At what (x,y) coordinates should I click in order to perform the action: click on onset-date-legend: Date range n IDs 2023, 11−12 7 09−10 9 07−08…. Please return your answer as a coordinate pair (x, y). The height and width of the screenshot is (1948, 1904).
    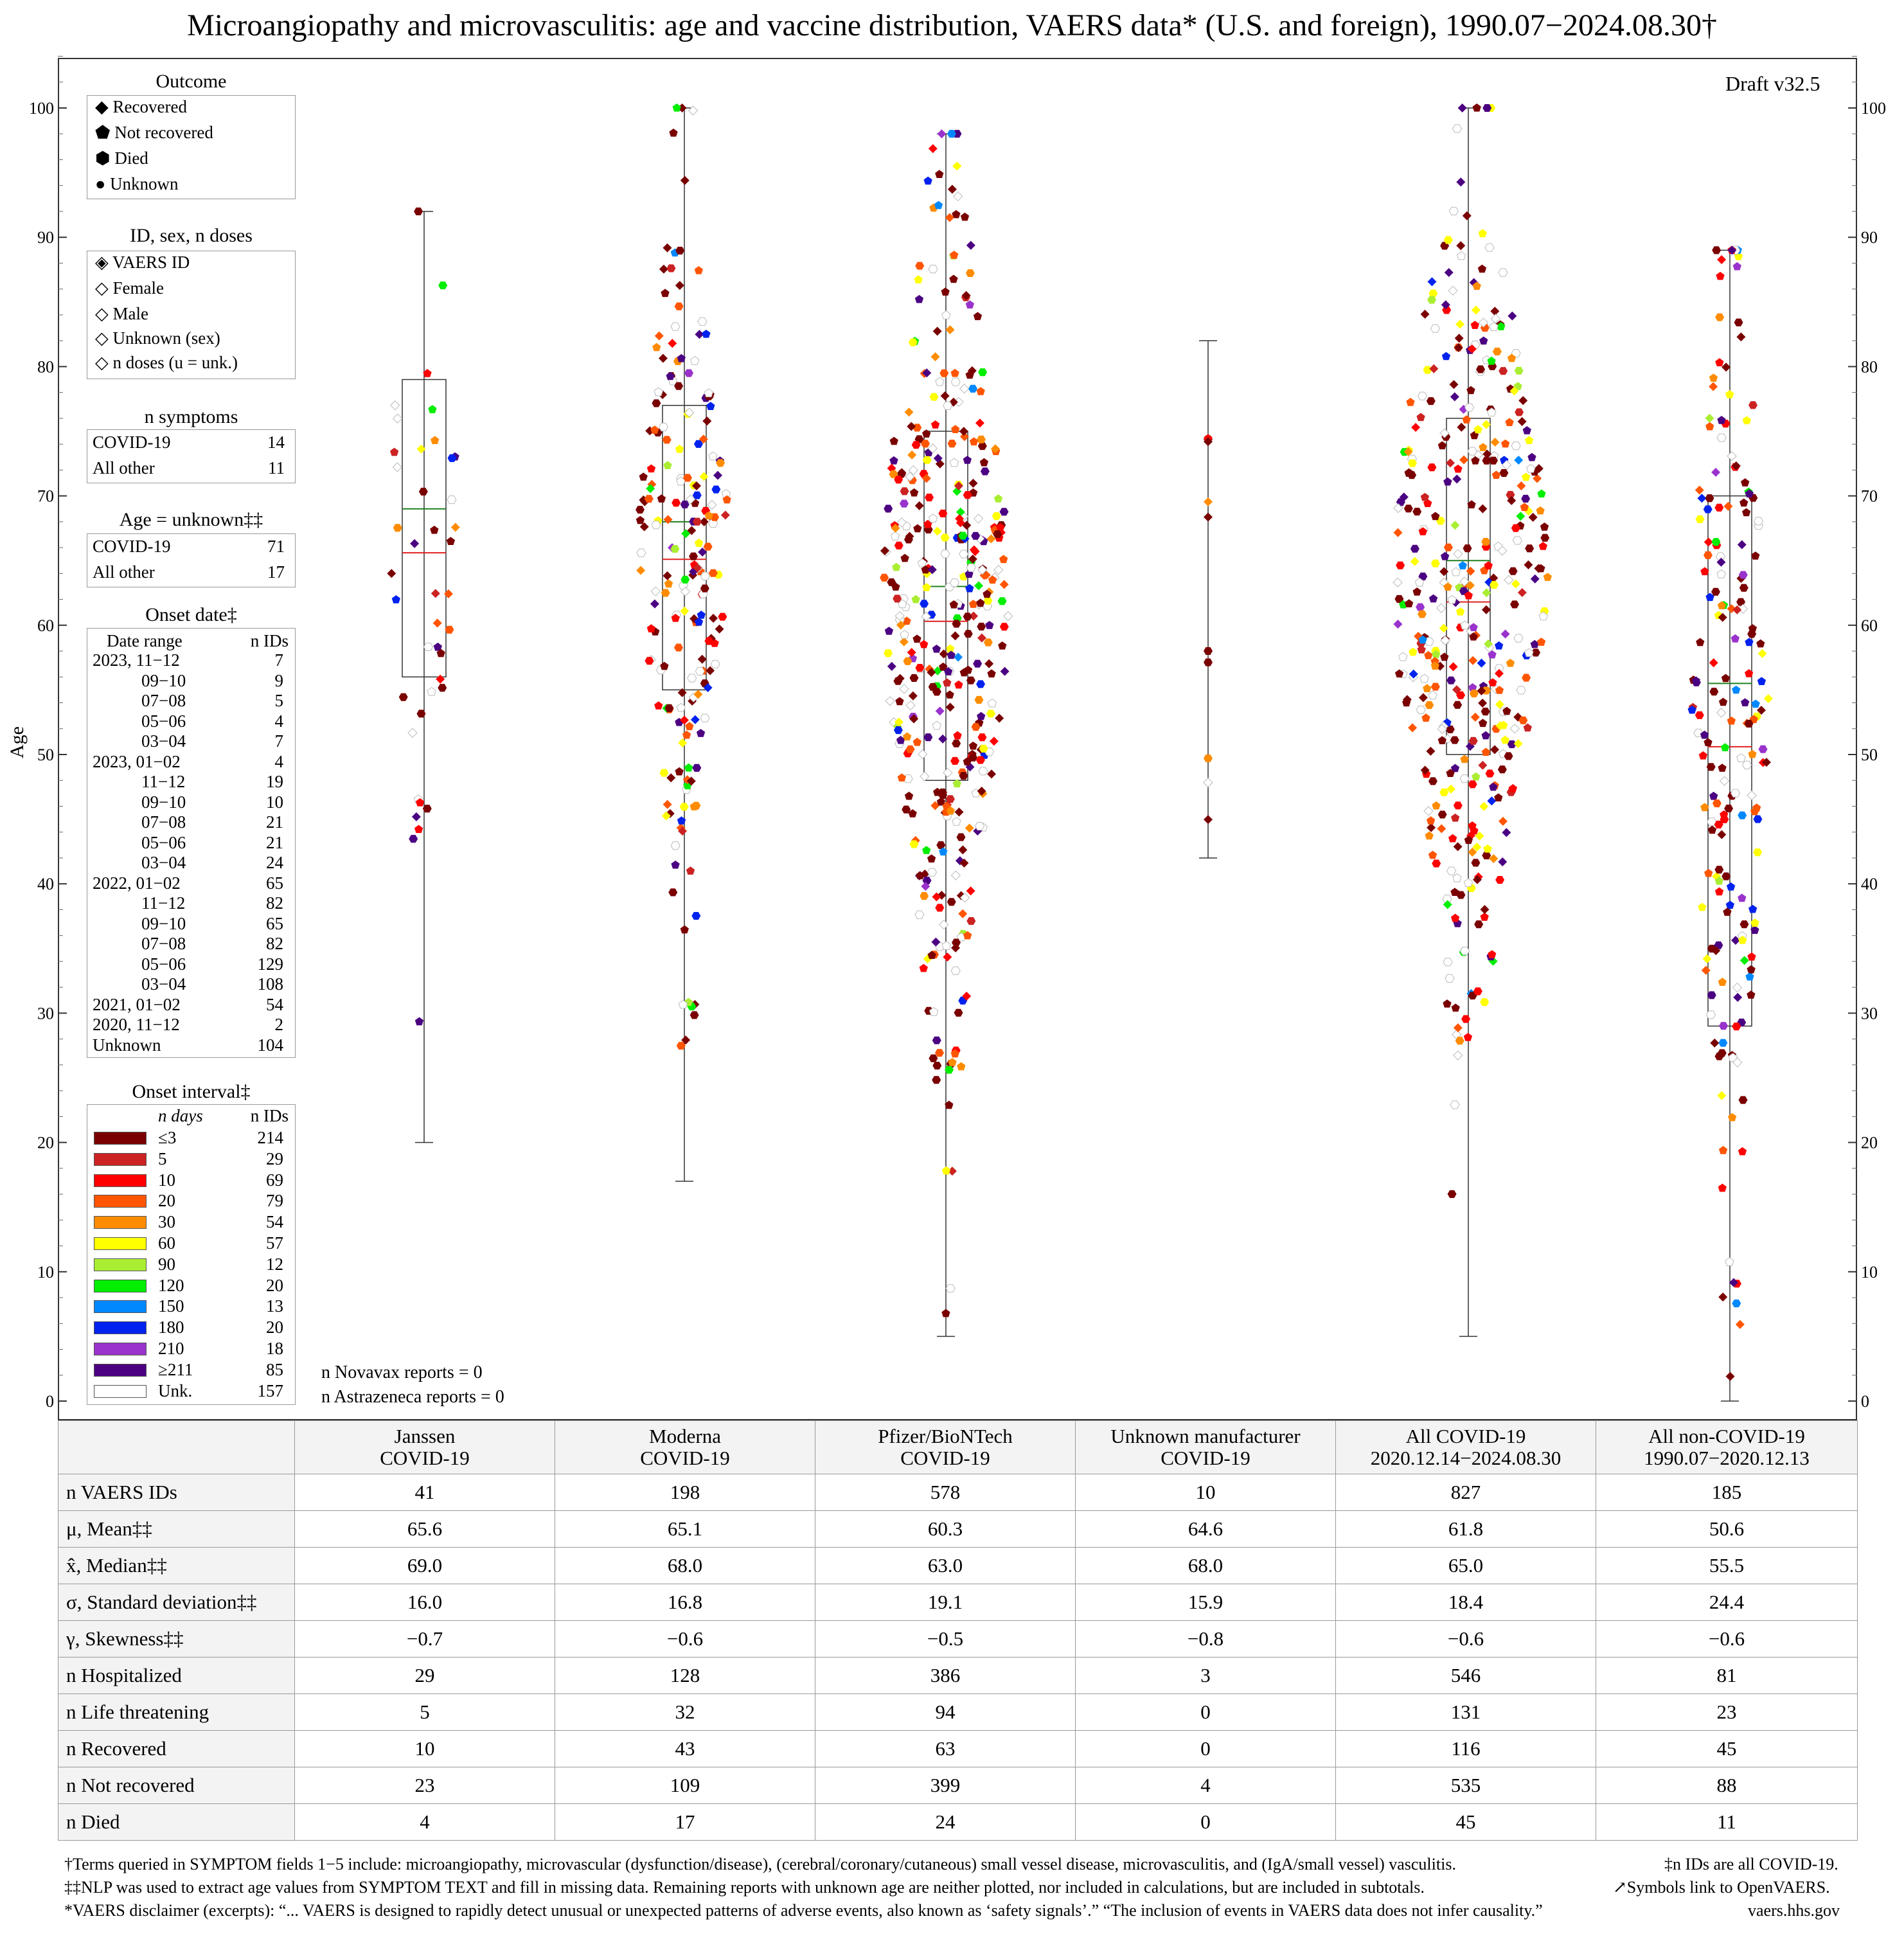
    Looking at the image, I should click on (191, 843).